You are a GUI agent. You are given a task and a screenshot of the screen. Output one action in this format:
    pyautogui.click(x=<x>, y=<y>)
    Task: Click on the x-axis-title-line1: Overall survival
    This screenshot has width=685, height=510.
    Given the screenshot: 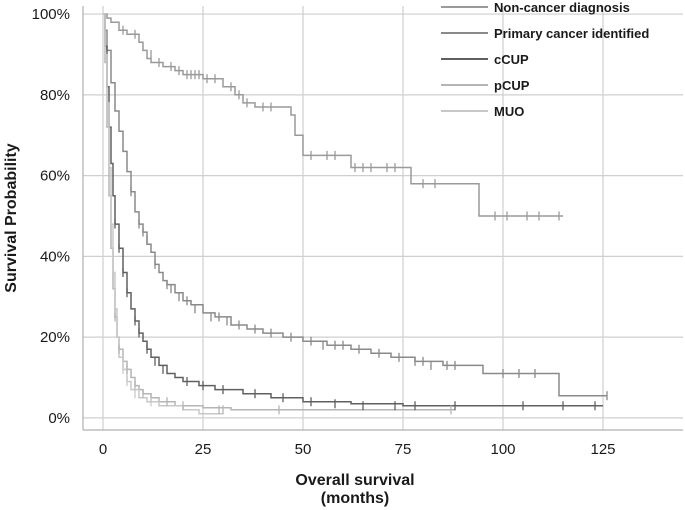 What is the action you would take?
    pyautogui.click(x=354, y=480)
    